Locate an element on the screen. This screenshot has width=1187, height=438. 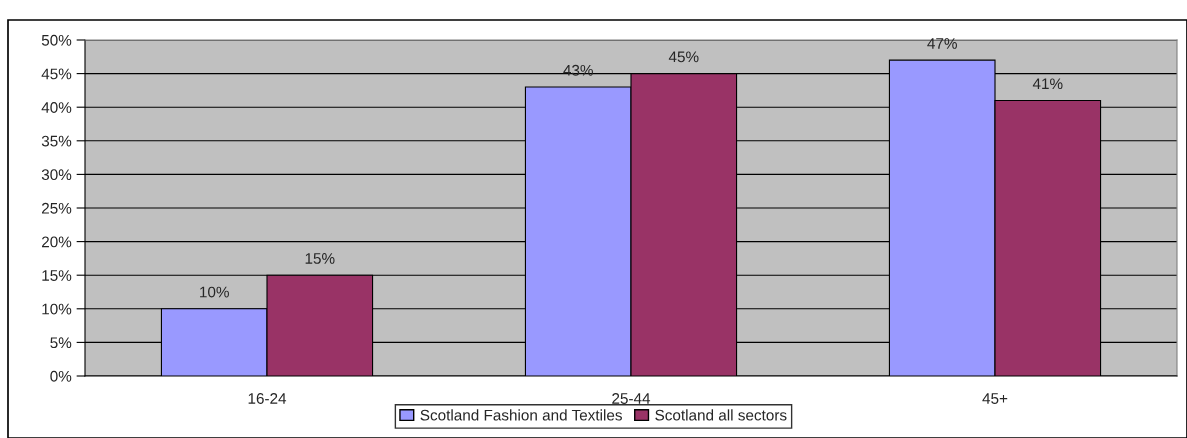
y-tick-label: 35% is located at coordinates (56, 141).